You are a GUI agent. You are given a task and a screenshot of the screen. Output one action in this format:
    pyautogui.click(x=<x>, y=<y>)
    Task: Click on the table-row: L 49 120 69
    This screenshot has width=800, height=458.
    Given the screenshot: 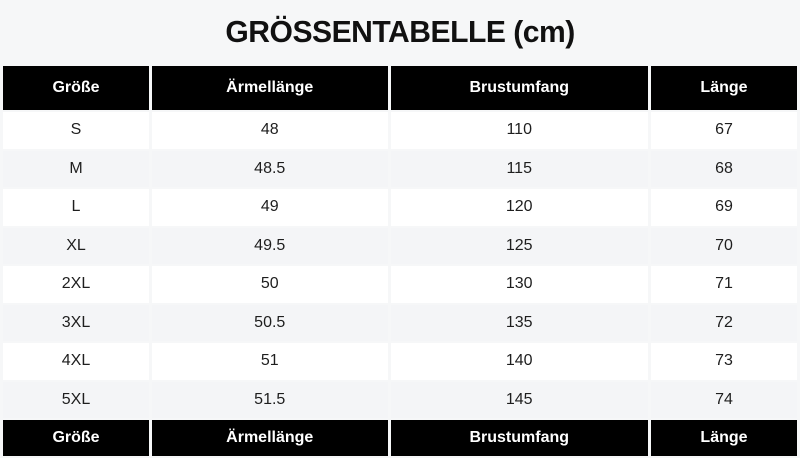 What is the action you would take?
    pyautogui.click(x=400, y=207)
    